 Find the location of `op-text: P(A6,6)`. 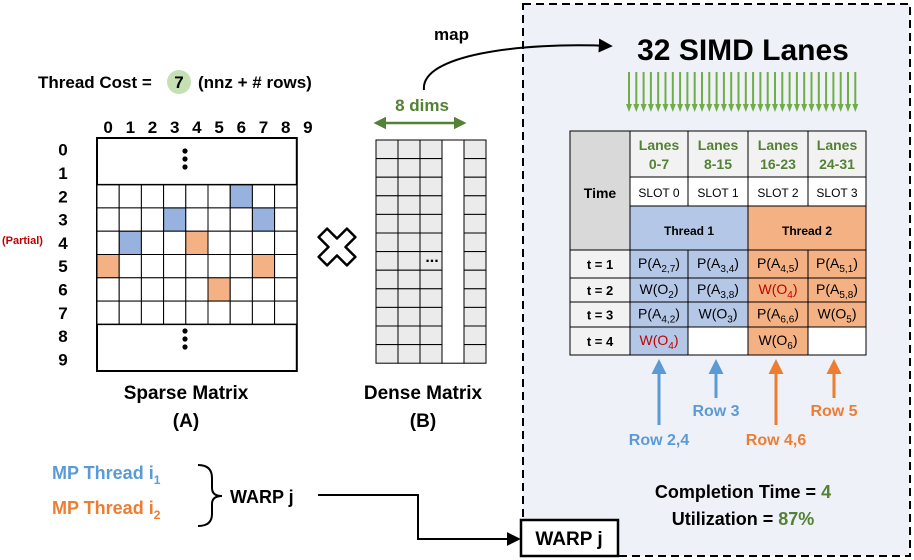

op-text: P(A6,6) is located at coordinates (778, 316).